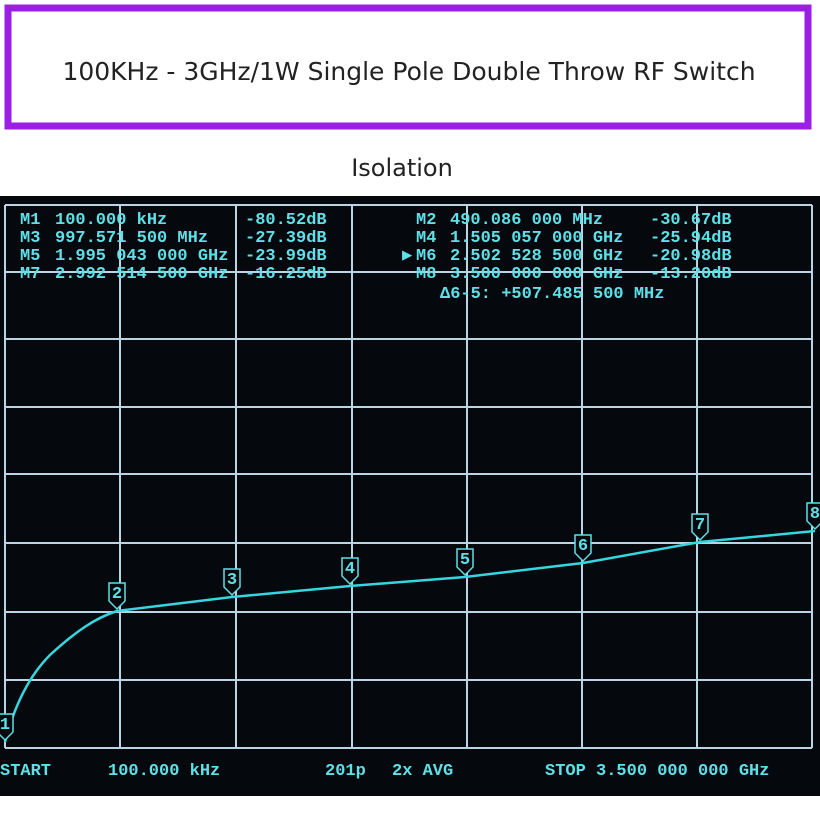 This screenshot has height=820, width=820. I want to click on marker-flag-label: 1, so click(5, 725).